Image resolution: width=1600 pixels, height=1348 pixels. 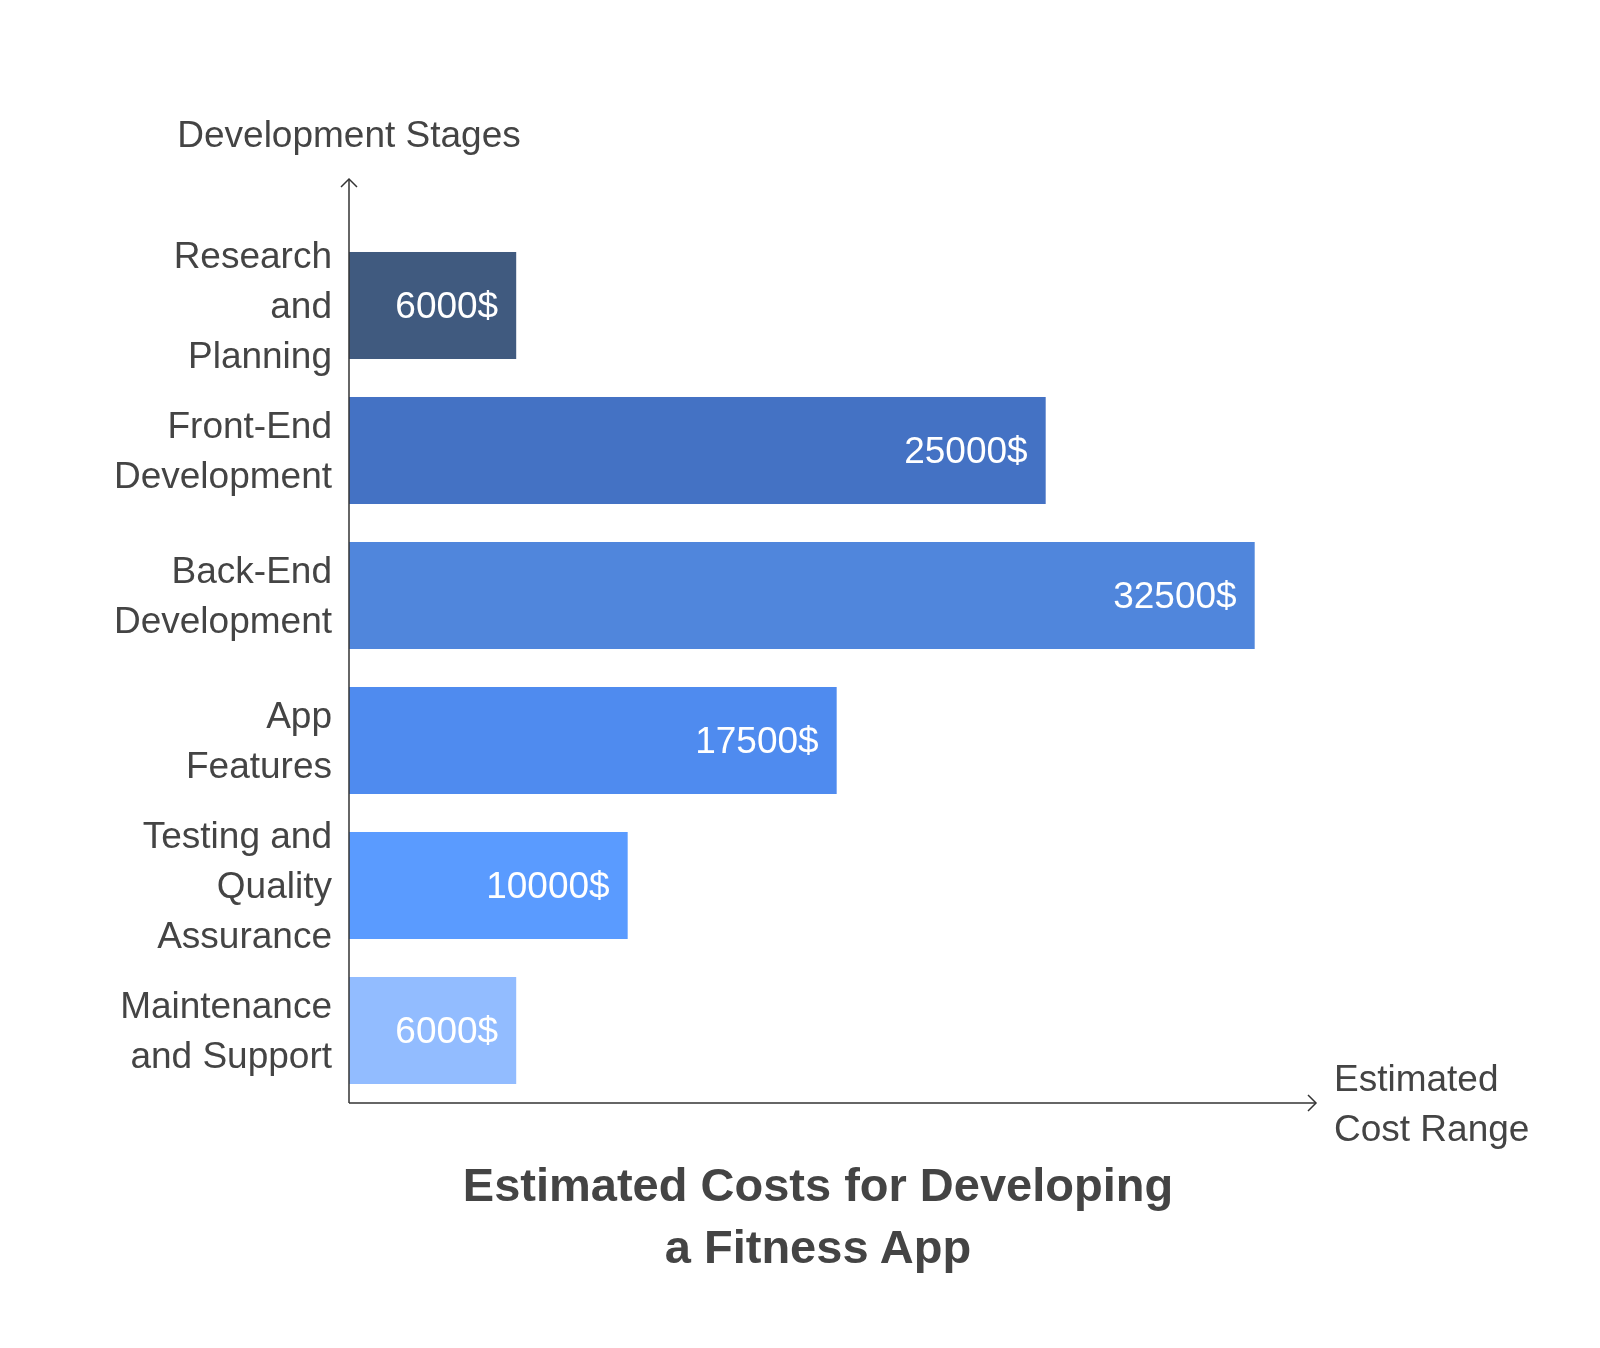 What do you see at coordinates (349, 134) in the screenshot?
I see `y-axis-title: Development Stages` at bounding box center [349, 134].